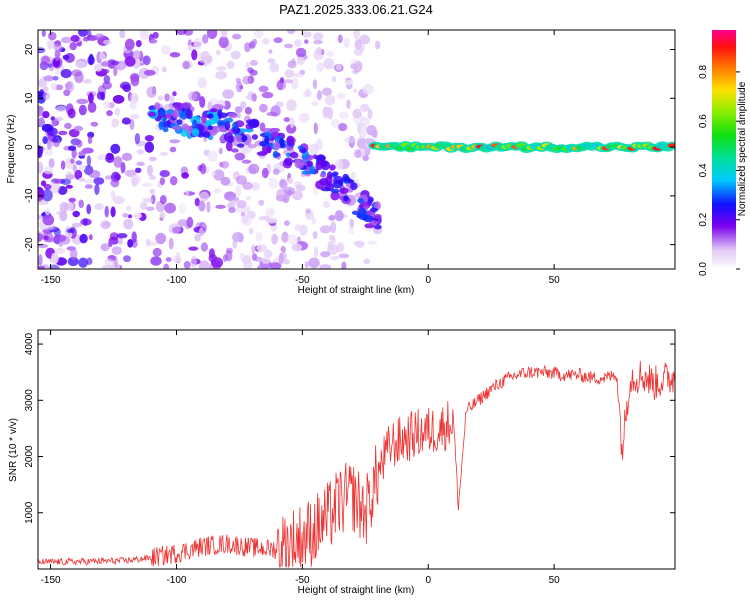 The image size is (750, 600). Describe the element at coordinates (428, 580) in the screenshot. I see `x-tick-label: 0` at that location.